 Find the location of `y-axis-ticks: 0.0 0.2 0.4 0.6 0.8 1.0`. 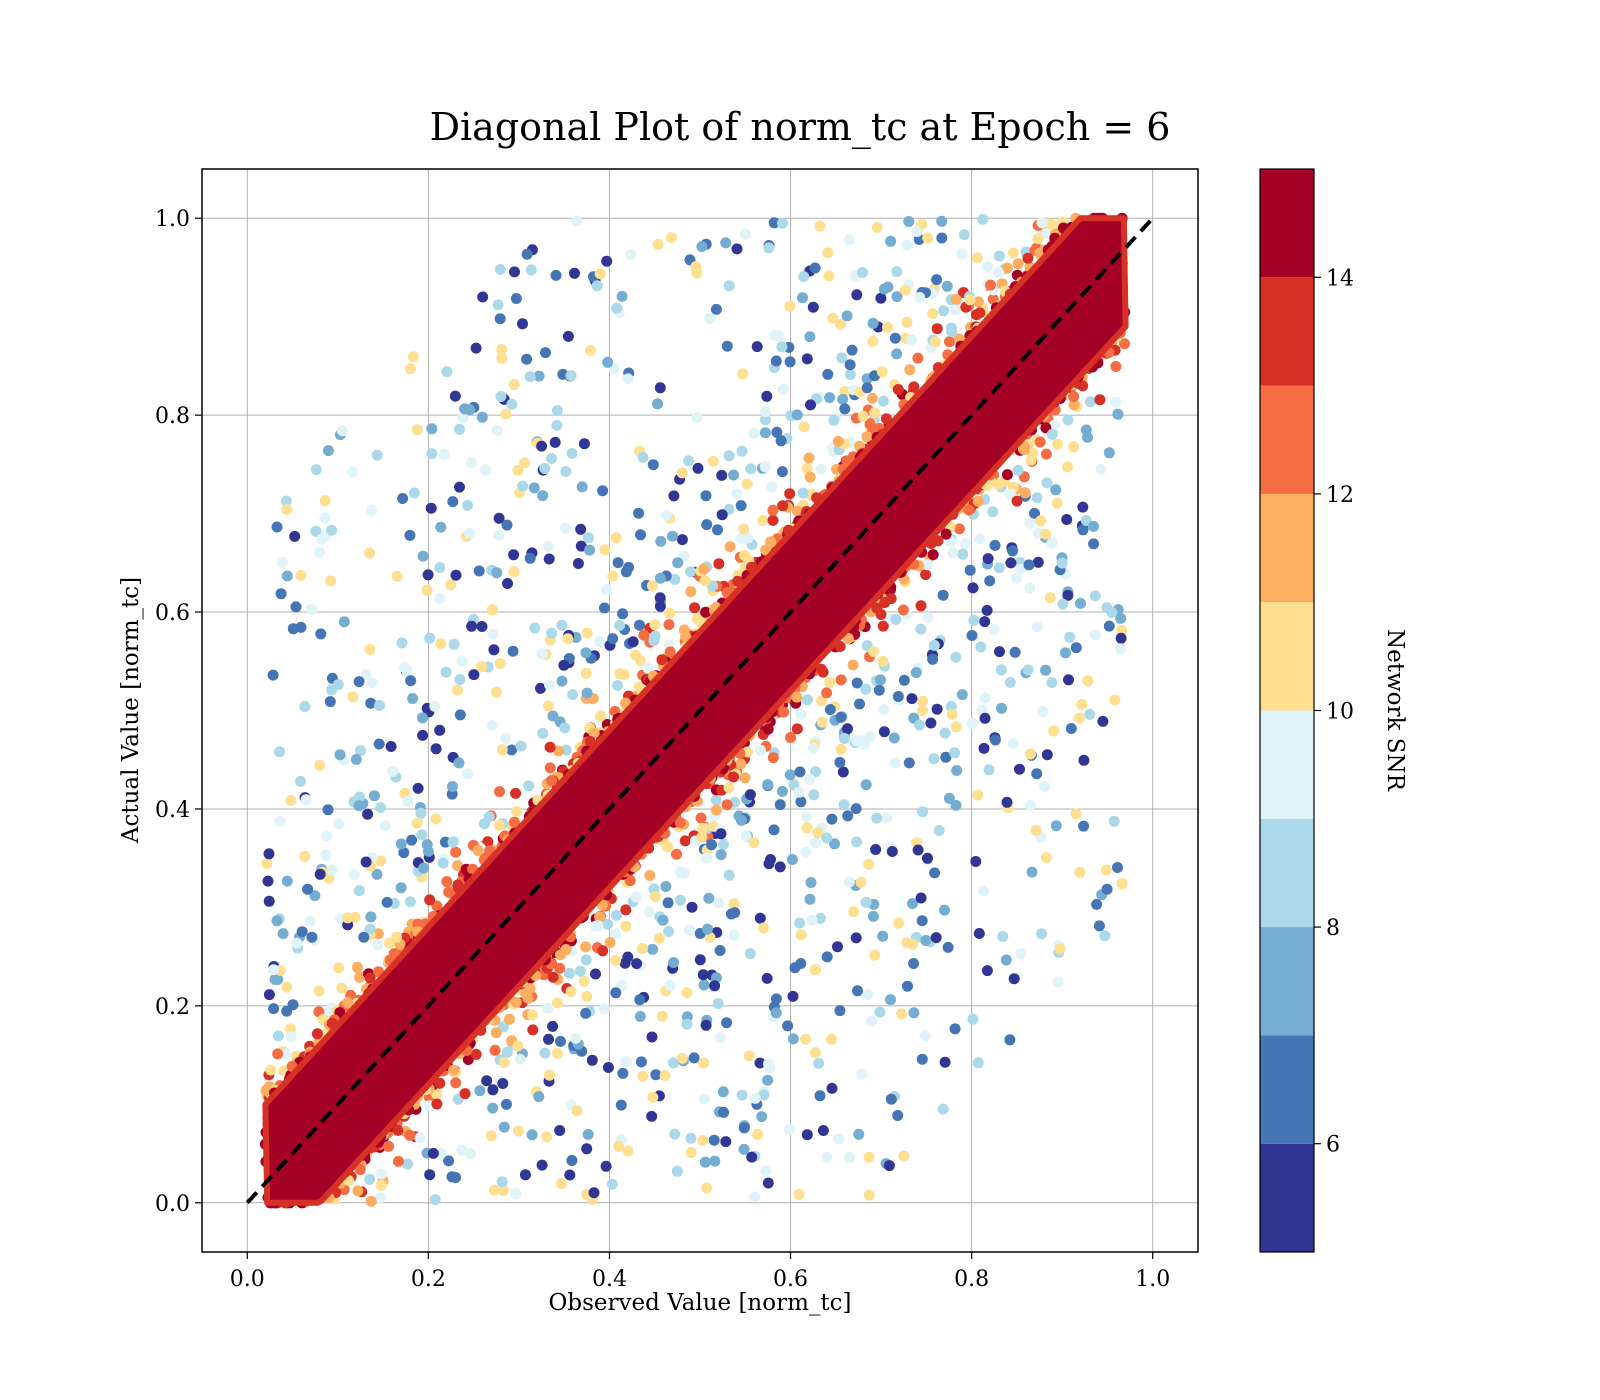

y-axis-ticks: 0.0 0.2 0.4 0.6 0.8 1.0 is located at coordinates (178, 712).